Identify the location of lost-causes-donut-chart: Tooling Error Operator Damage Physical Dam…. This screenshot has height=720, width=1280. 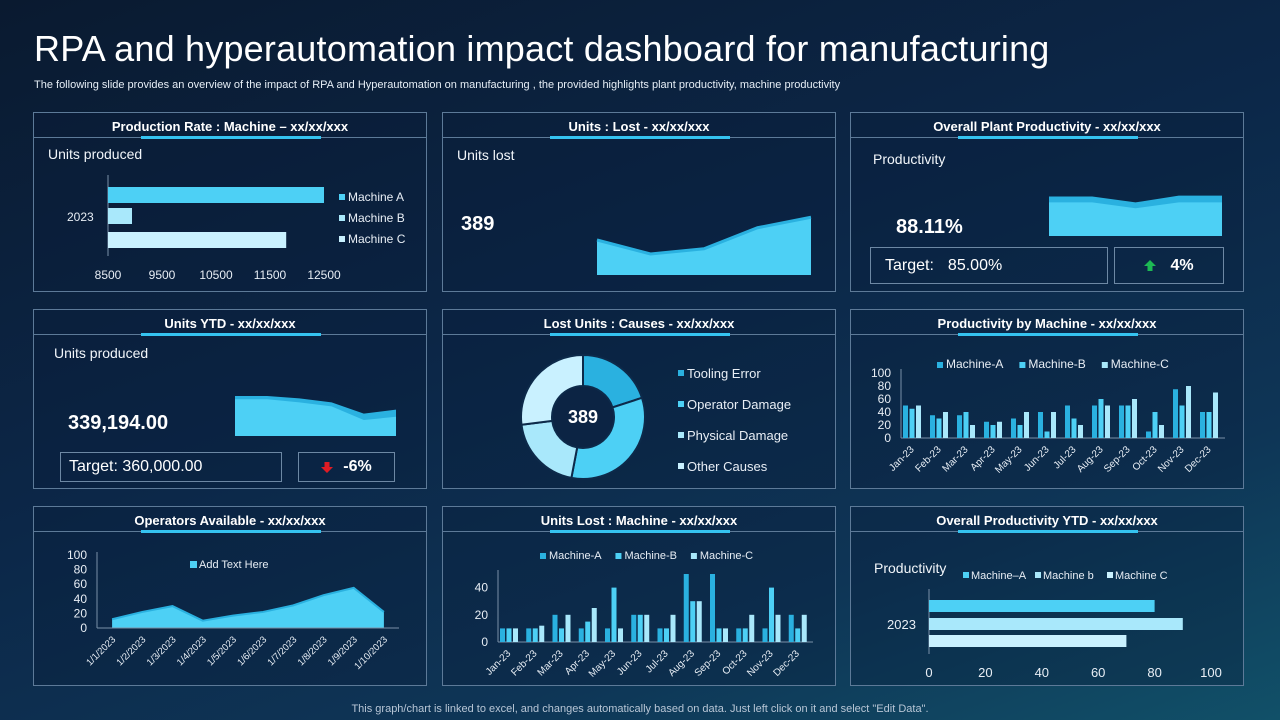
(640, 400).